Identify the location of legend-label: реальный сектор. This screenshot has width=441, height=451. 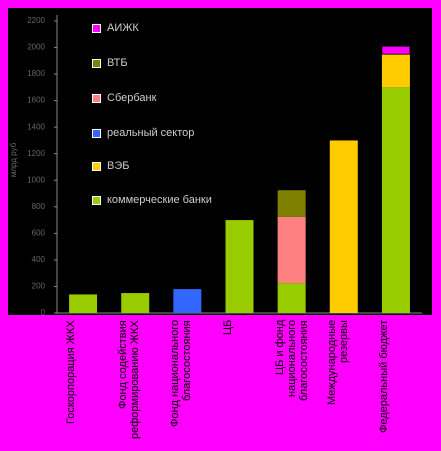
(151, 133).